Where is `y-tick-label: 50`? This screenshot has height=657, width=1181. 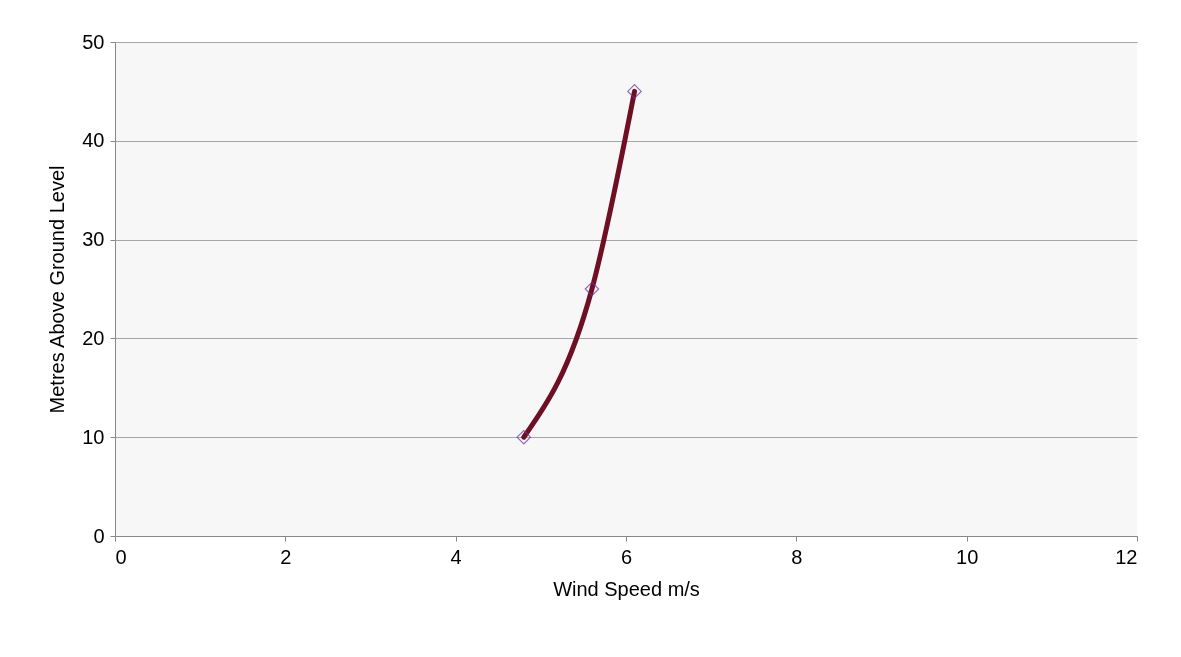 y-tick-label: 50 is located at coordinates (93, 41).